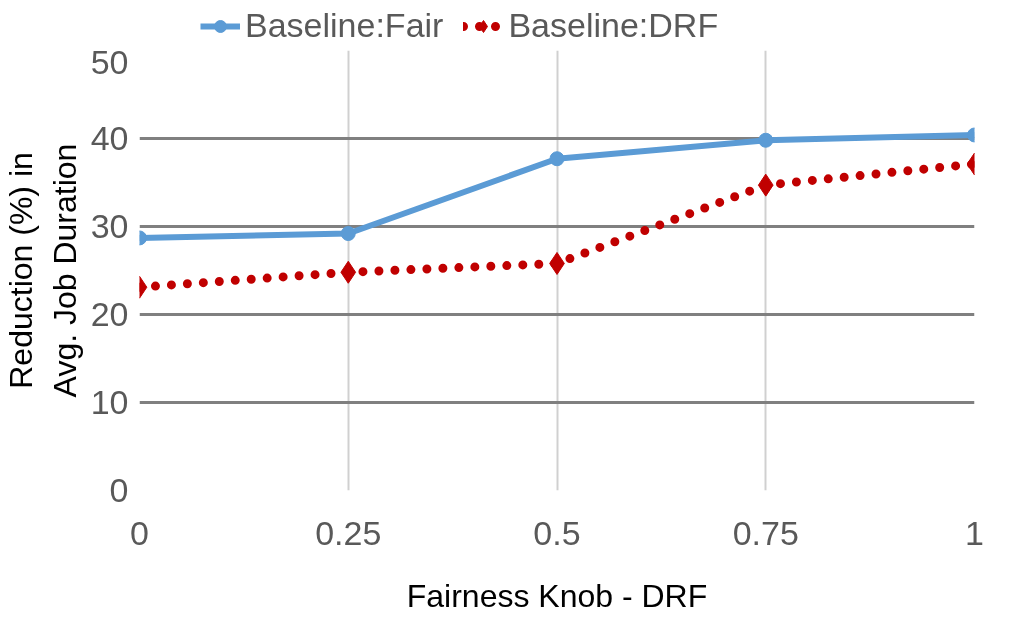 This screenshot has height=635, width=1031. I want to click on x-axis-title: Fairness Knob - DRF, so click(557, 595).